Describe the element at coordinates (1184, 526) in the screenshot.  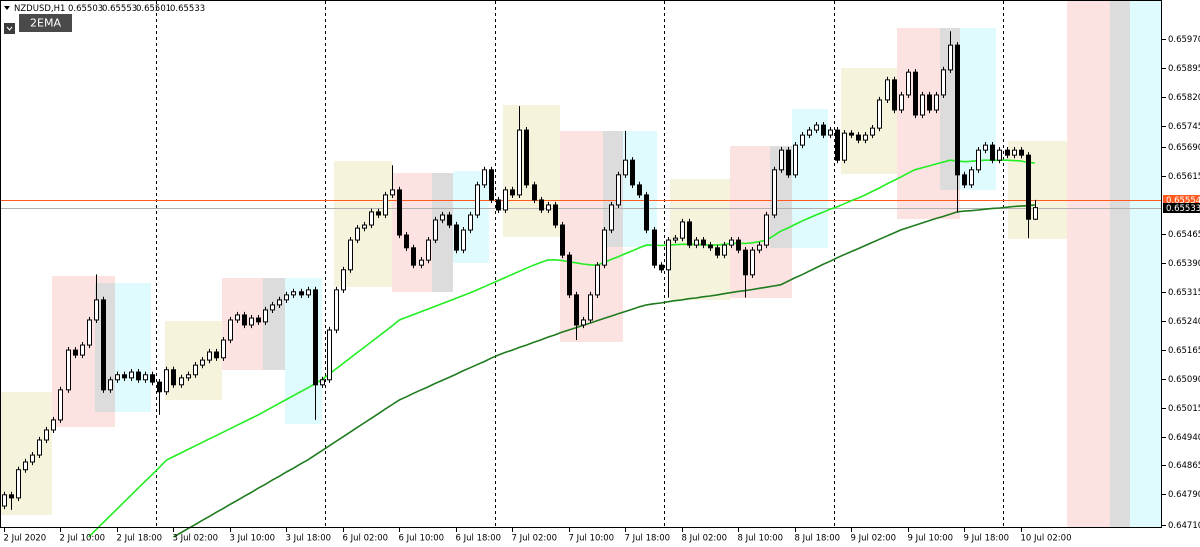
I see `y-tick-label: 0.64710` at that location.